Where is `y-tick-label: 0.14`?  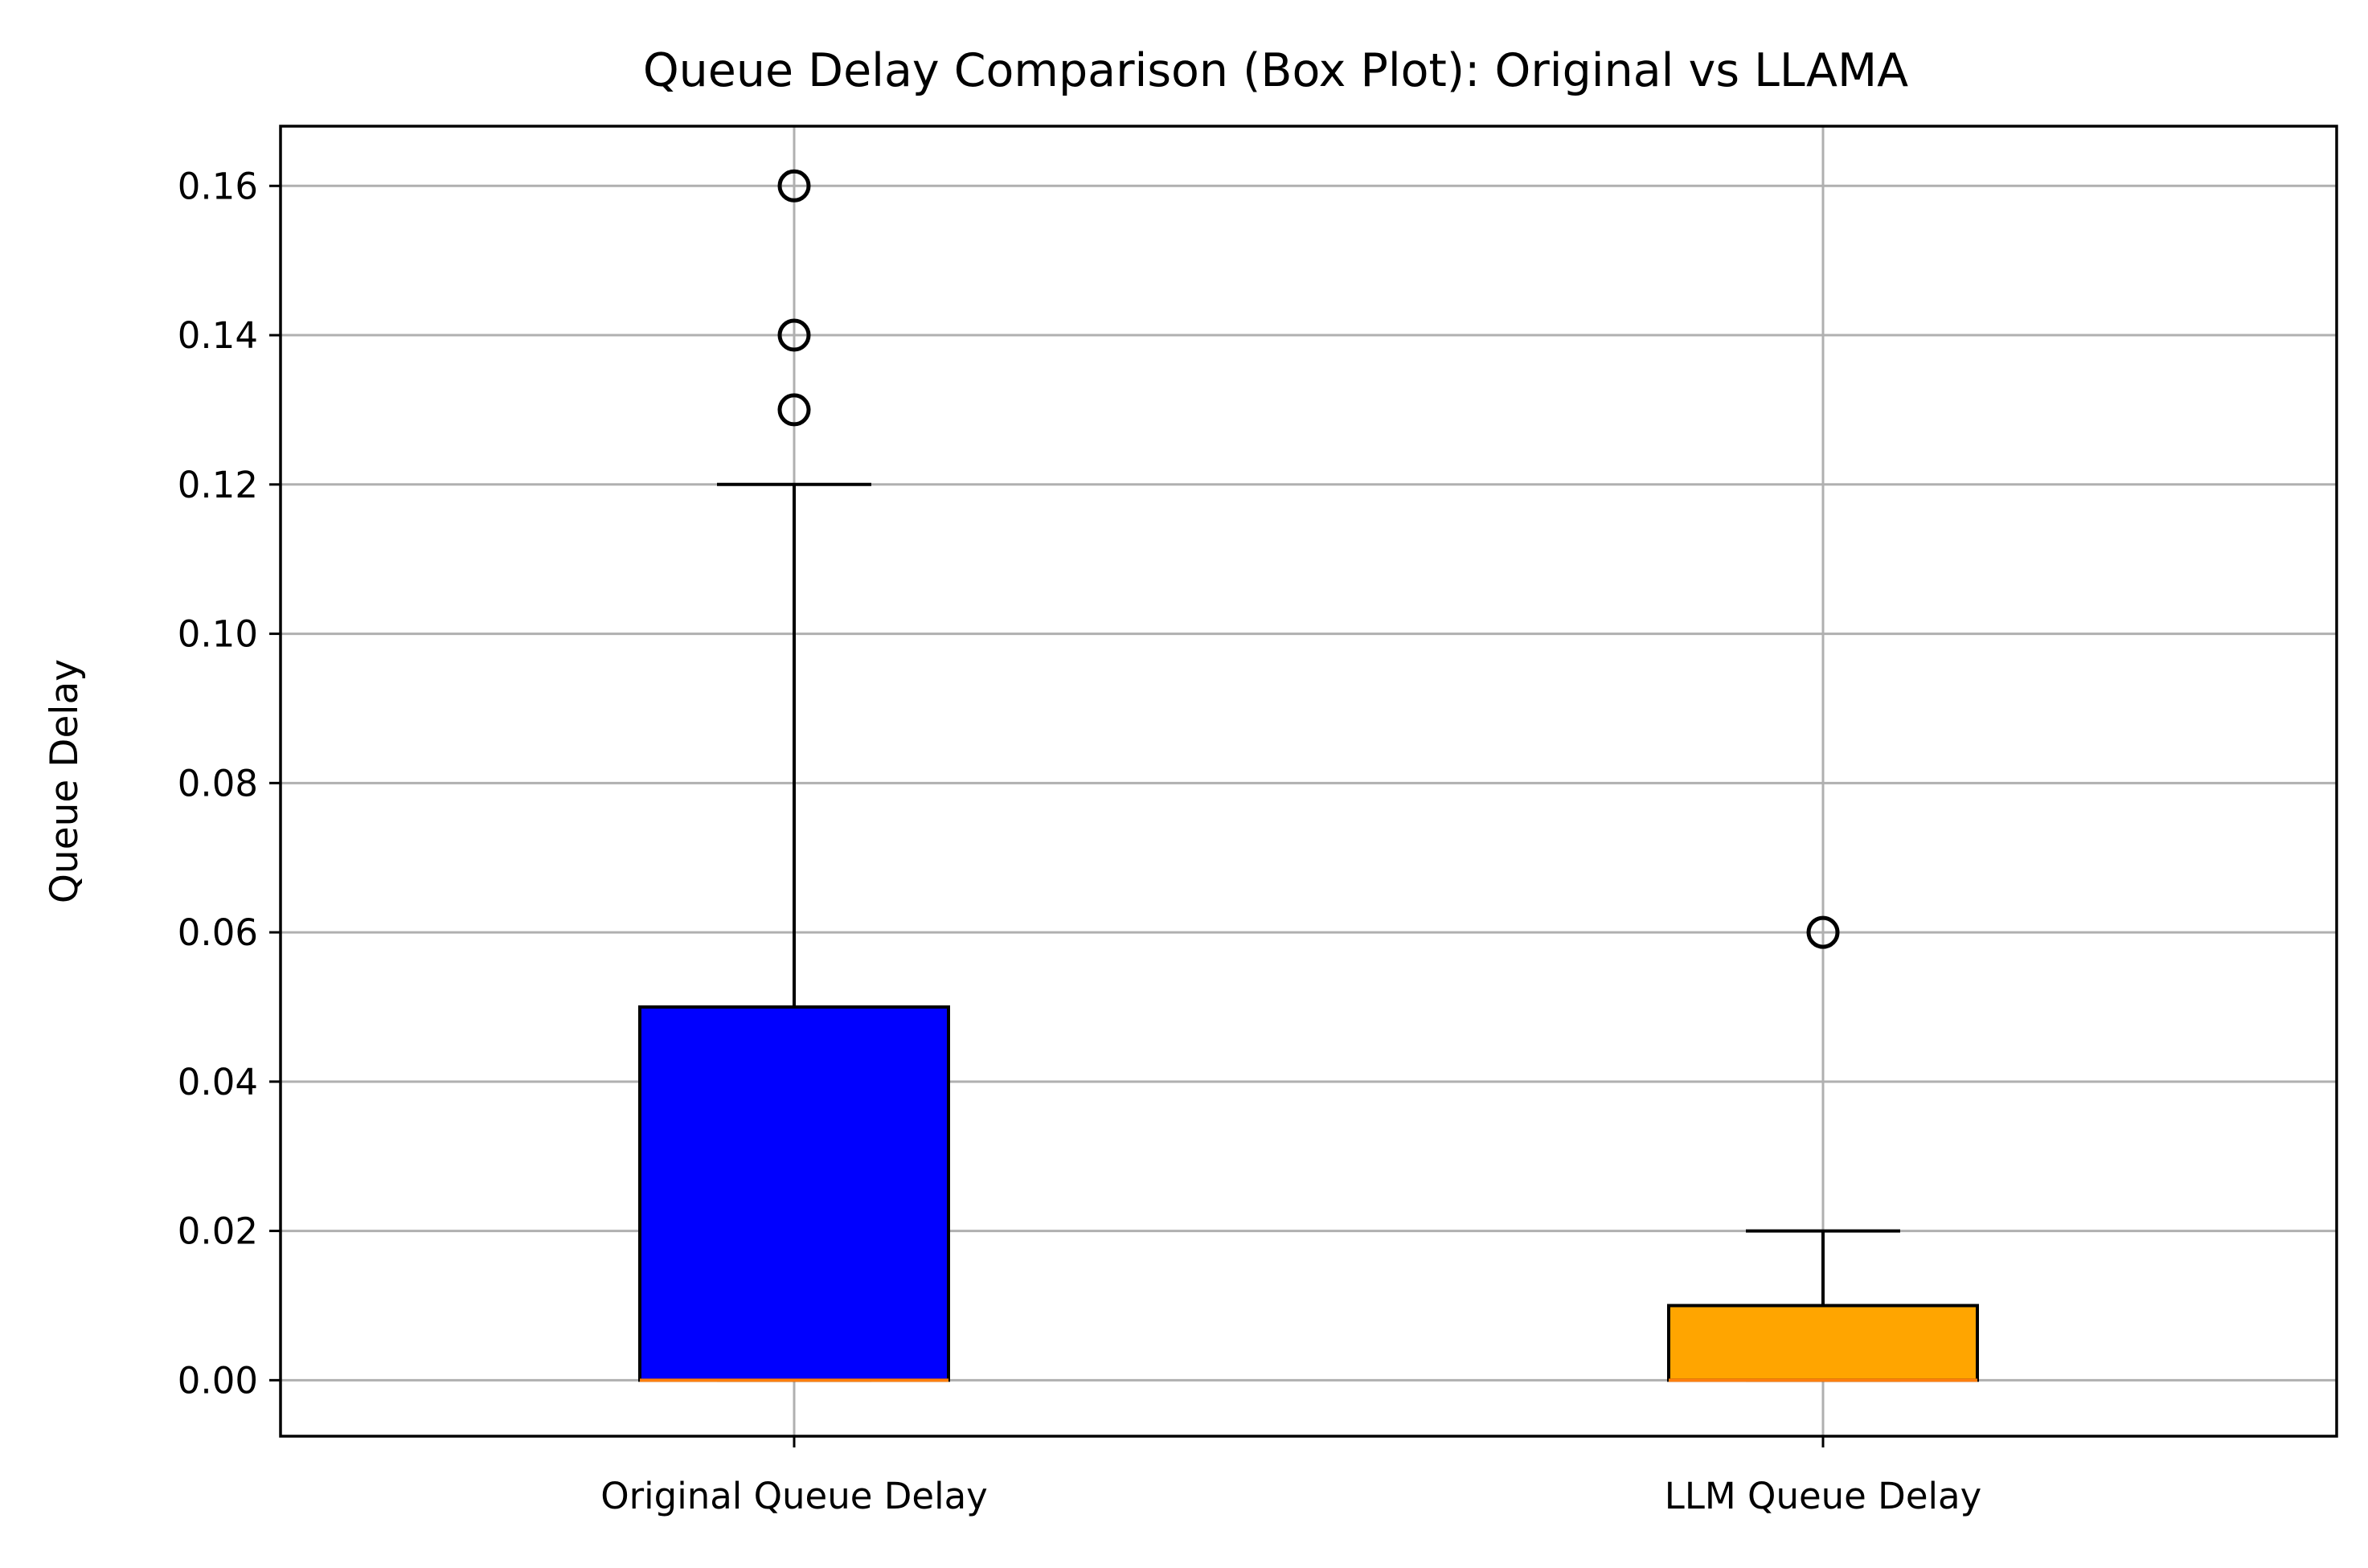 y-tick-label: 0.14 is located at coordinates (218, 335).